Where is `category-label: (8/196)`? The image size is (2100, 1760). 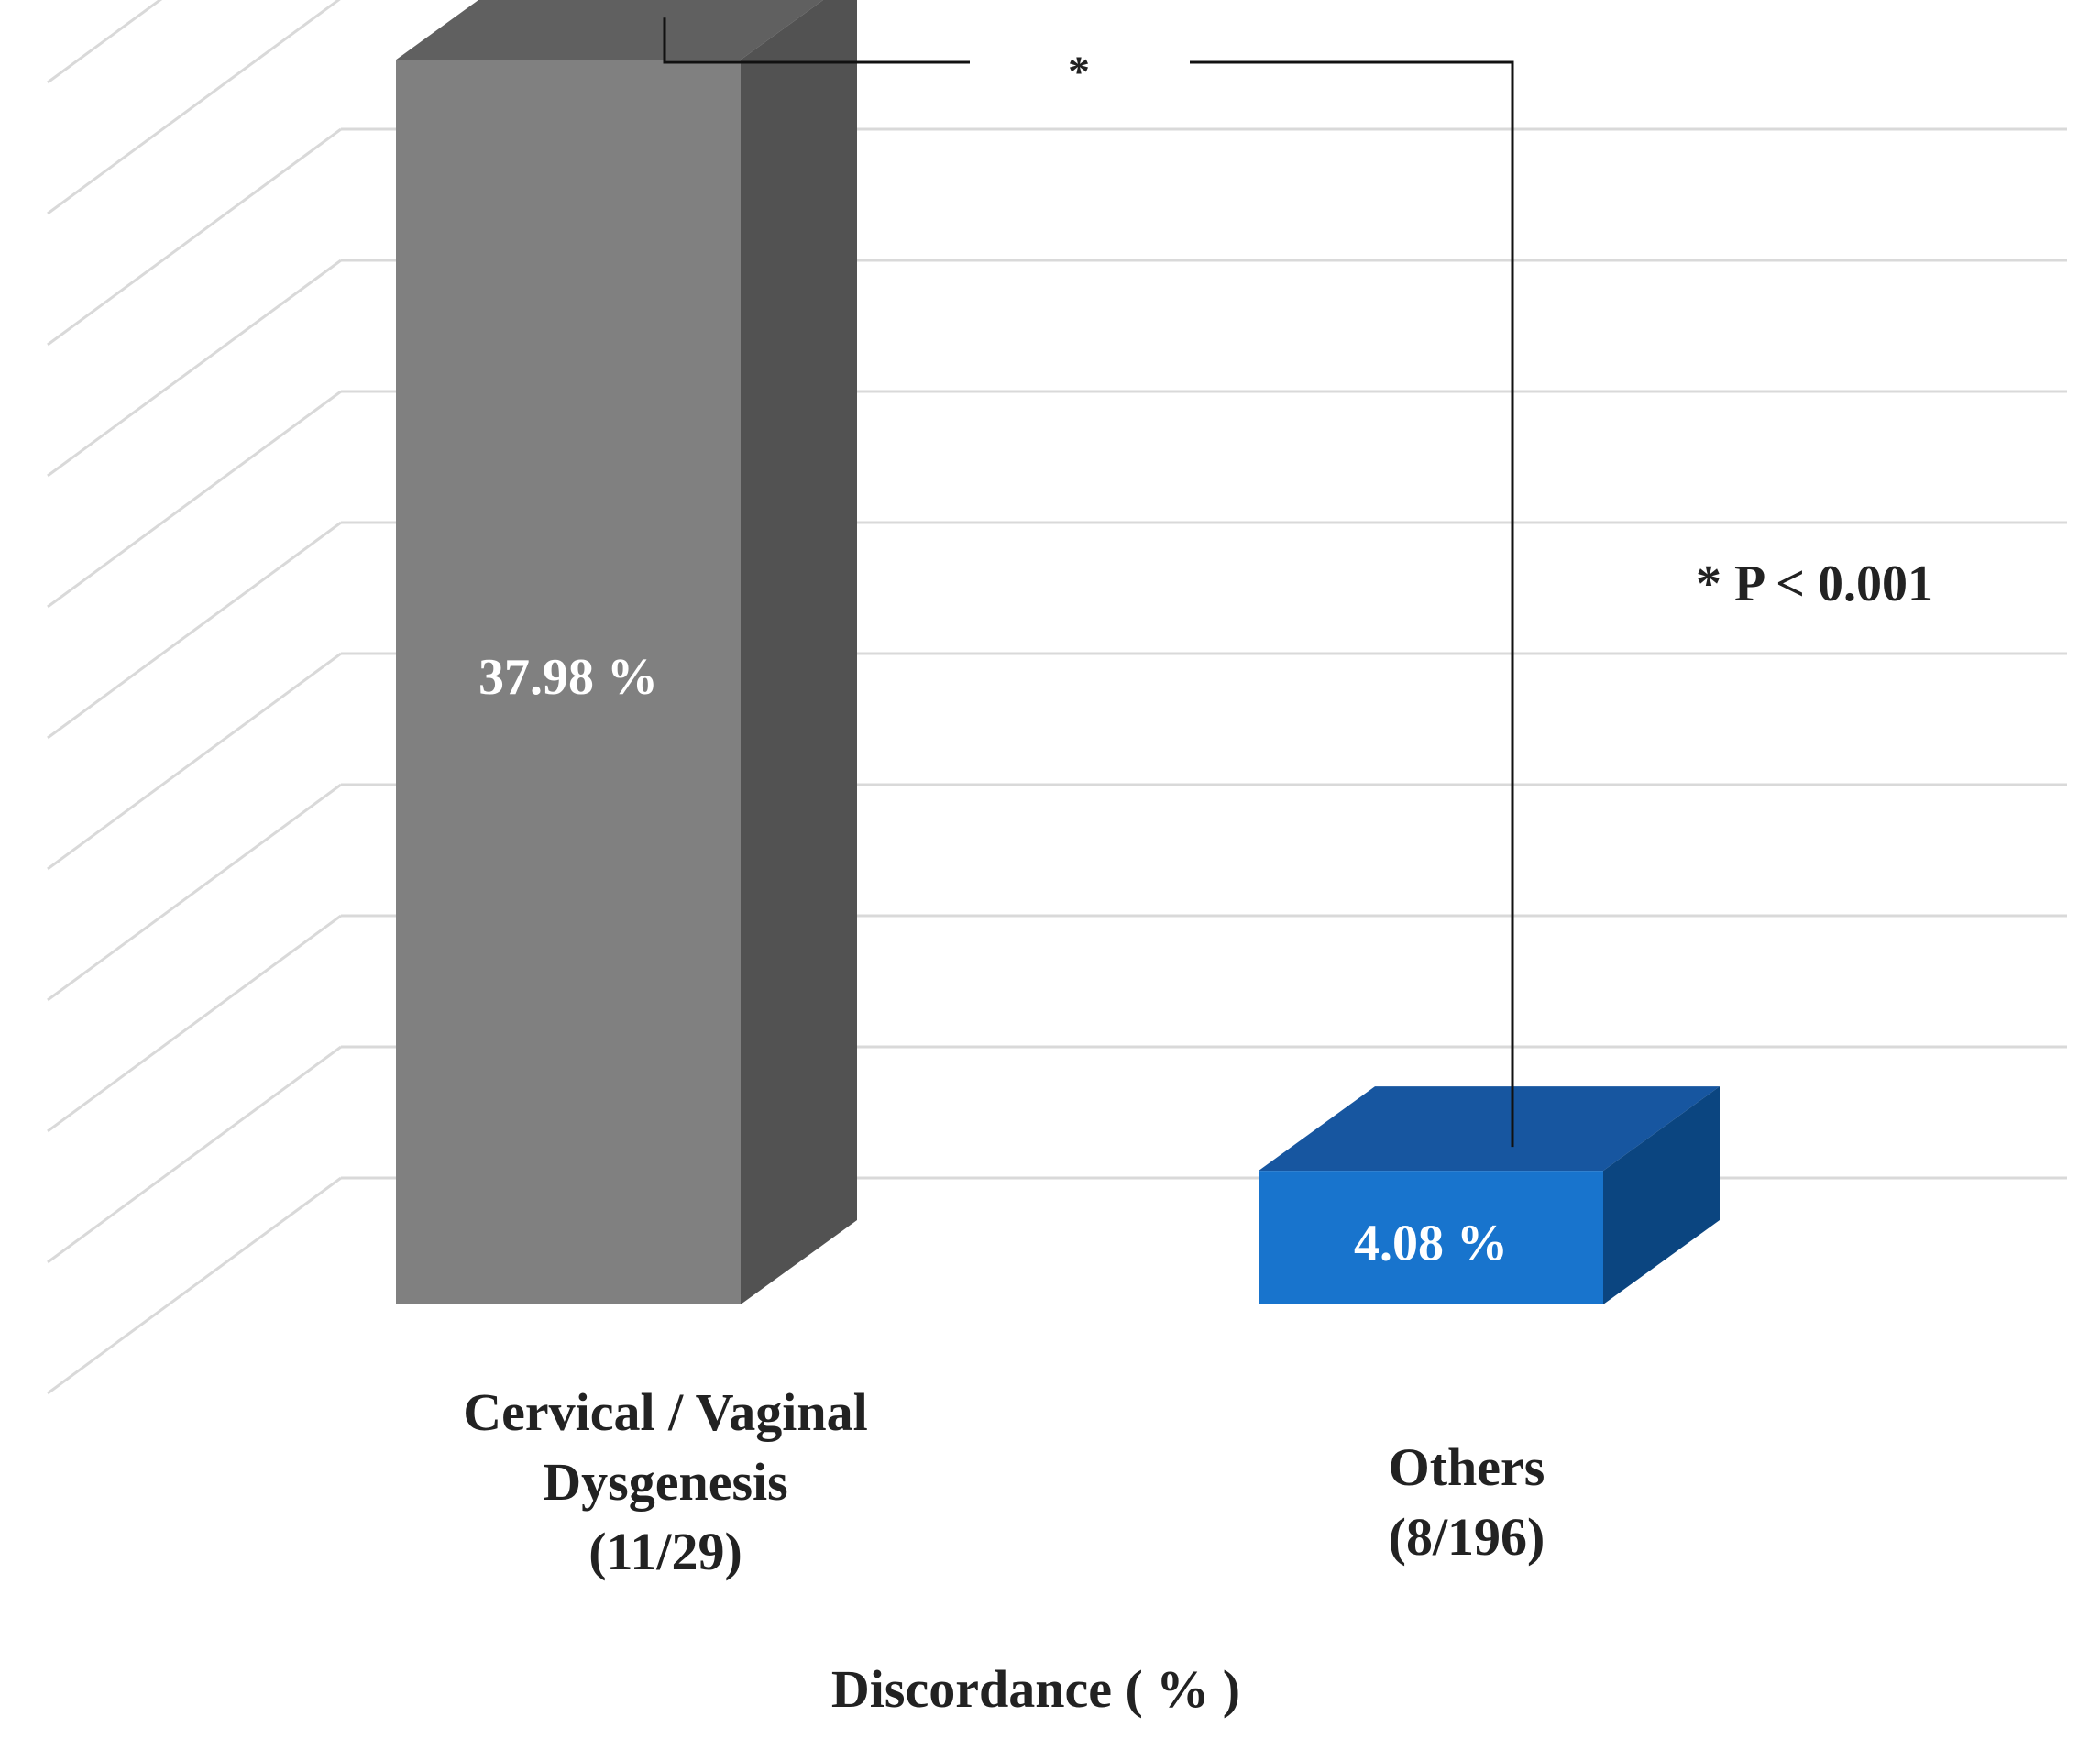 category-label: (8/196) is located at coordinates (1467, 1537).